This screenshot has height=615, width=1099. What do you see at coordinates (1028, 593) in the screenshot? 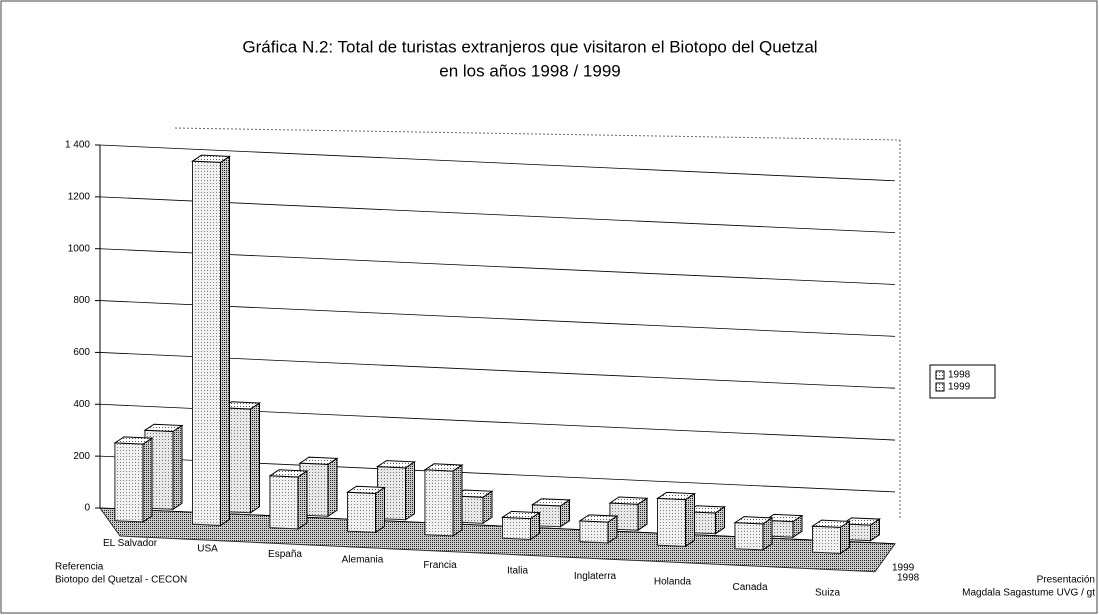
I see `note: Magdala Sagastume UVG / gt` at bounding box center [1028, 593].